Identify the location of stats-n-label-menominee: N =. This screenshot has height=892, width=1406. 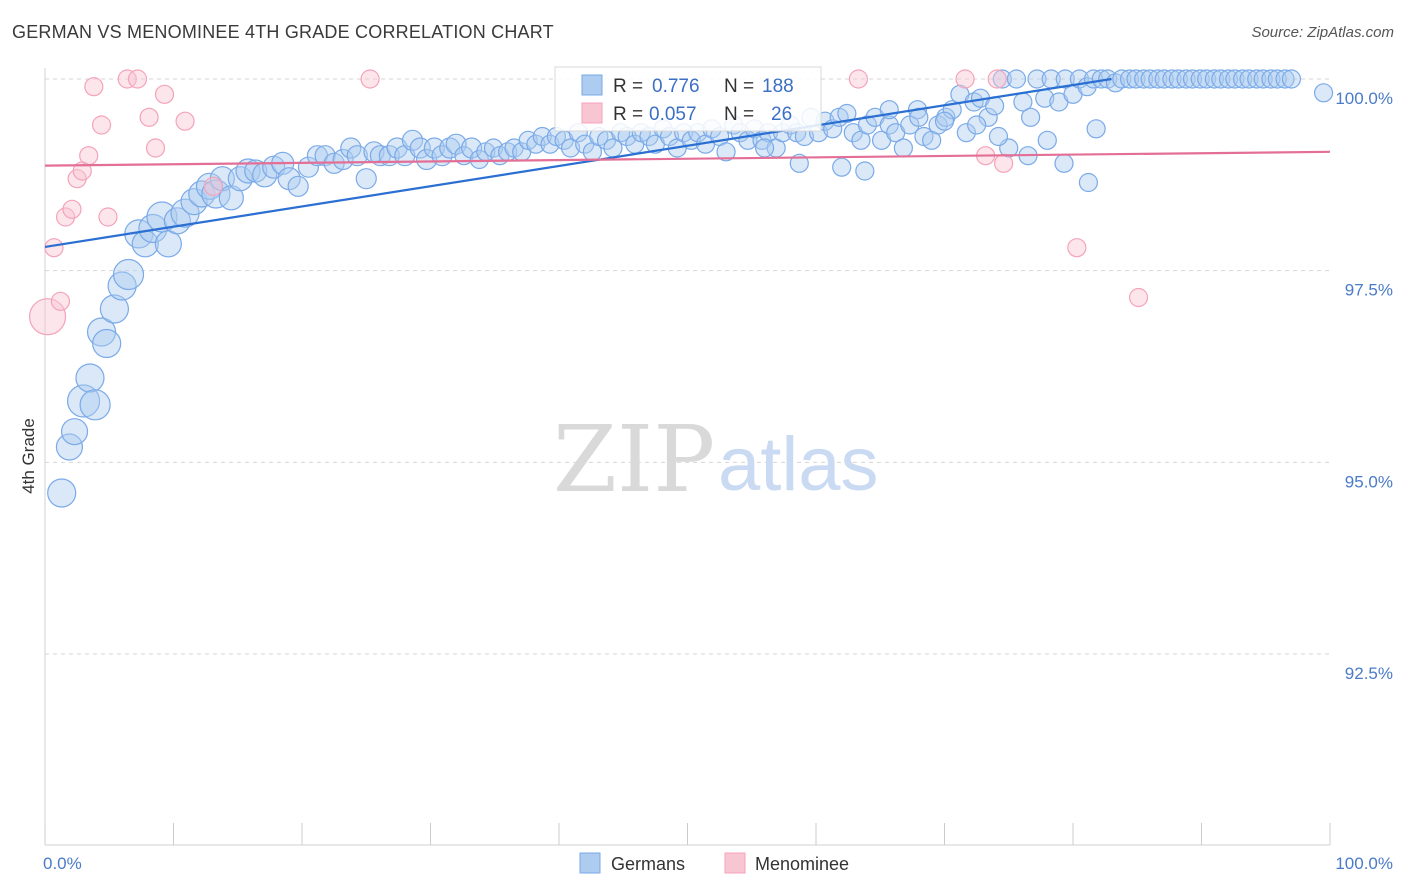
(739, 114).